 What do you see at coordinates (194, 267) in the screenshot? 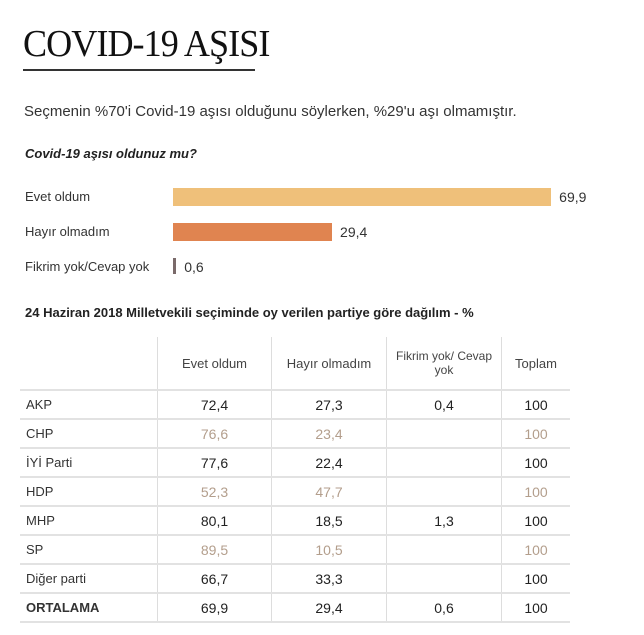
I see `bar-value-label: 0,6` at bounding box center [194, 267].